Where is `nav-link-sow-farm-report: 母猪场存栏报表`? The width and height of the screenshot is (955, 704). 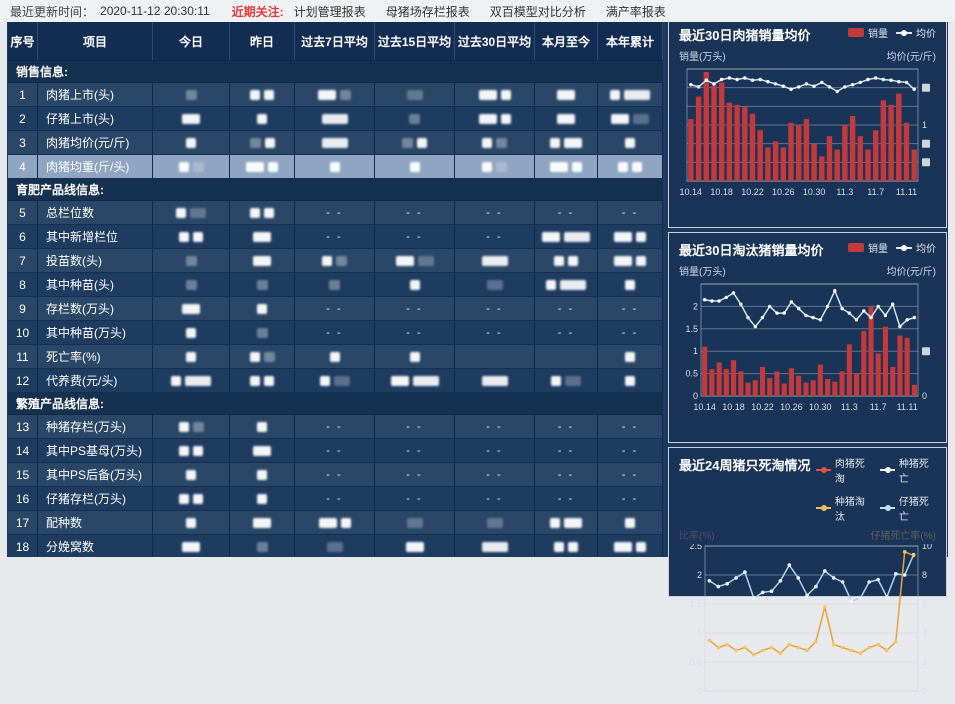 nav-link-sow-farm-report: 母猪场存栏报表 is located at coordinates (427, 11).